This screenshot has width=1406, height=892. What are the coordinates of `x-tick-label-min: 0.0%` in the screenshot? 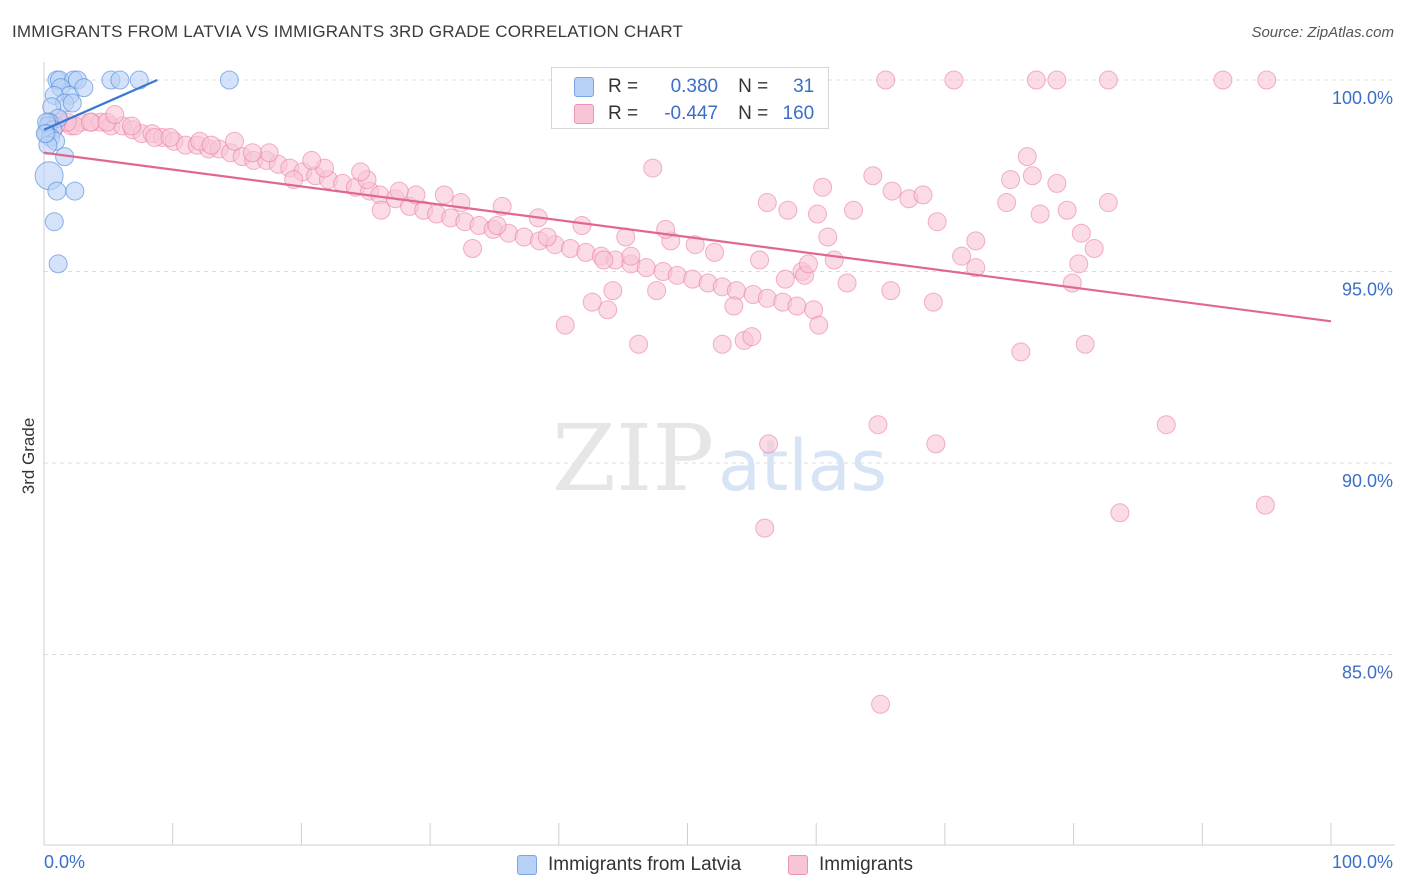 It's located at (64, 862).